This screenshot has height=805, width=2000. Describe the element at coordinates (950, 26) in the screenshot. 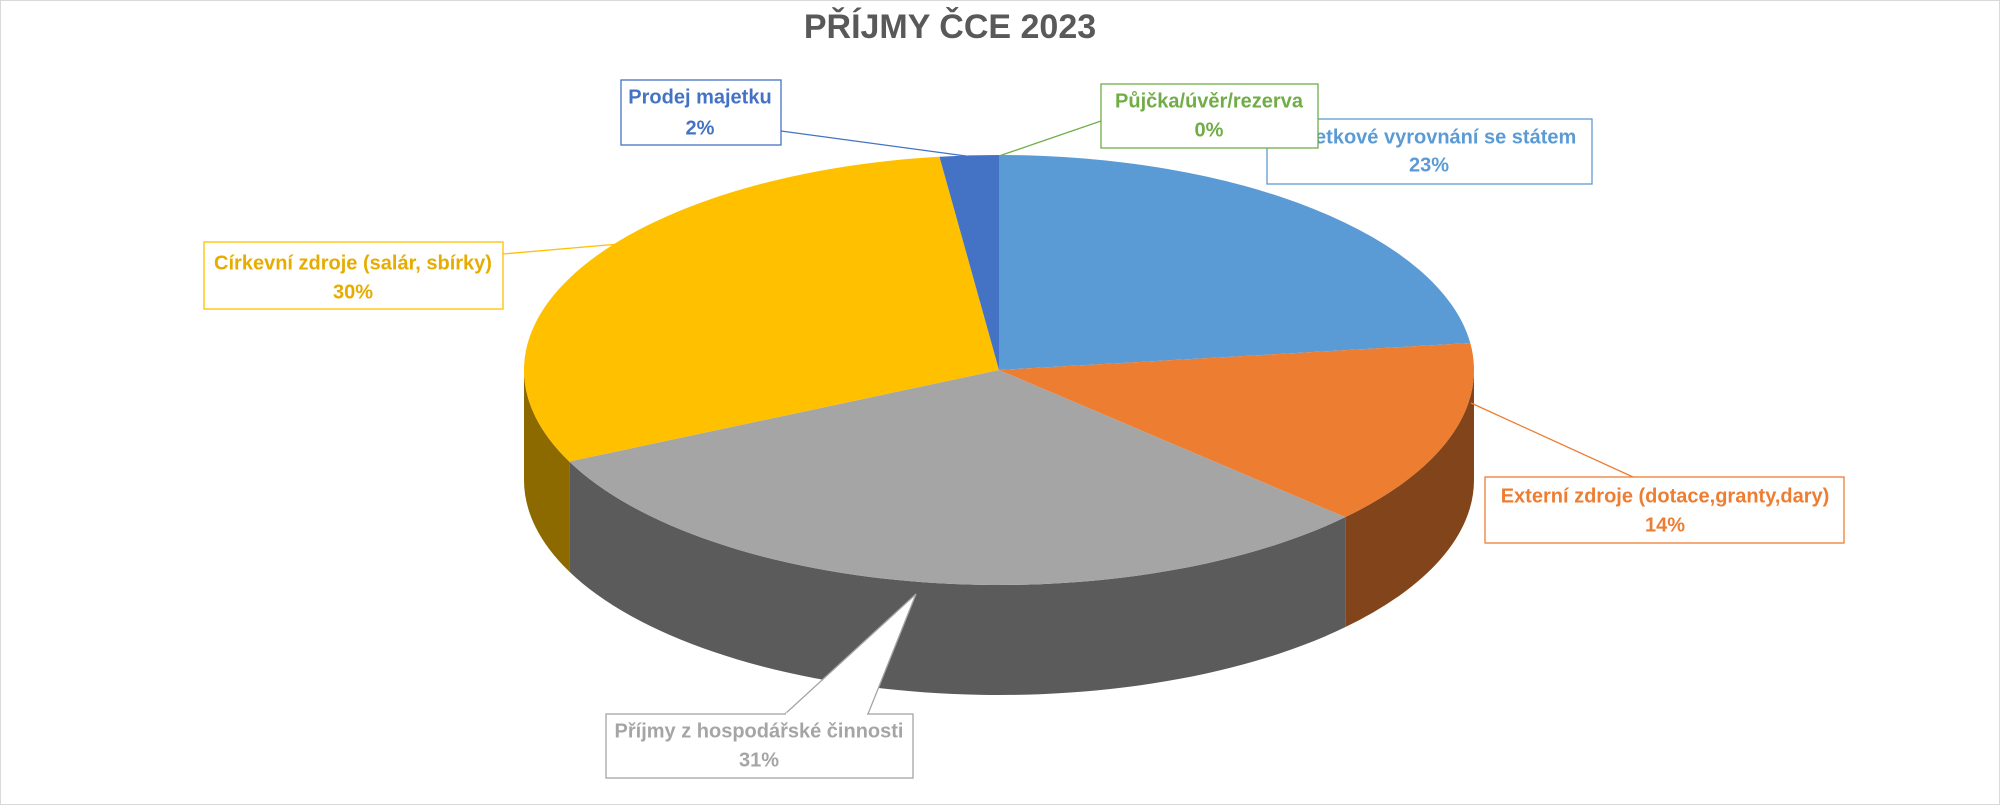

I see `chart-title: PŘÍJMY ČCE 2023` at that location.